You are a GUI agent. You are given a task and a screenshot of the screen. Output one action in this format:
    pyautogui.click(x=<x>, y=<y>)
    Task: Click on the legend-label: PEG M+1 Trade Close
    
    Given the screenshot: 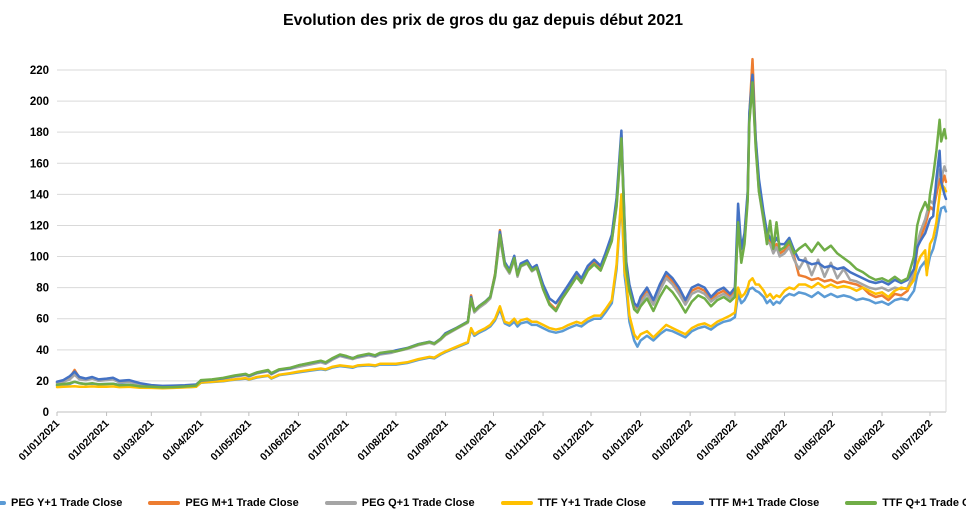 What is the action you would take?
    pyautogui.click(x=242, y=503)
    